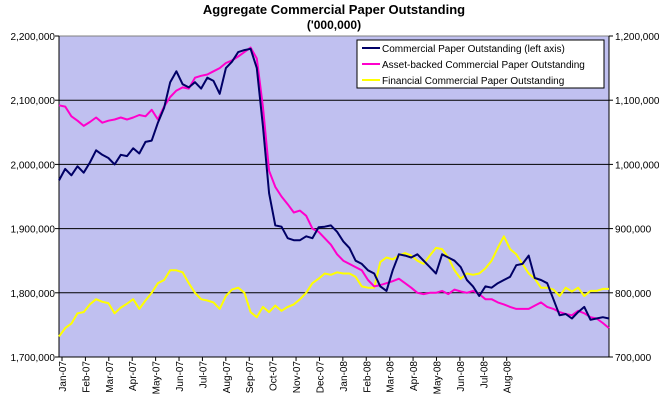  I want to click on left-tick-label: 1,700,000, so click(33, 358).